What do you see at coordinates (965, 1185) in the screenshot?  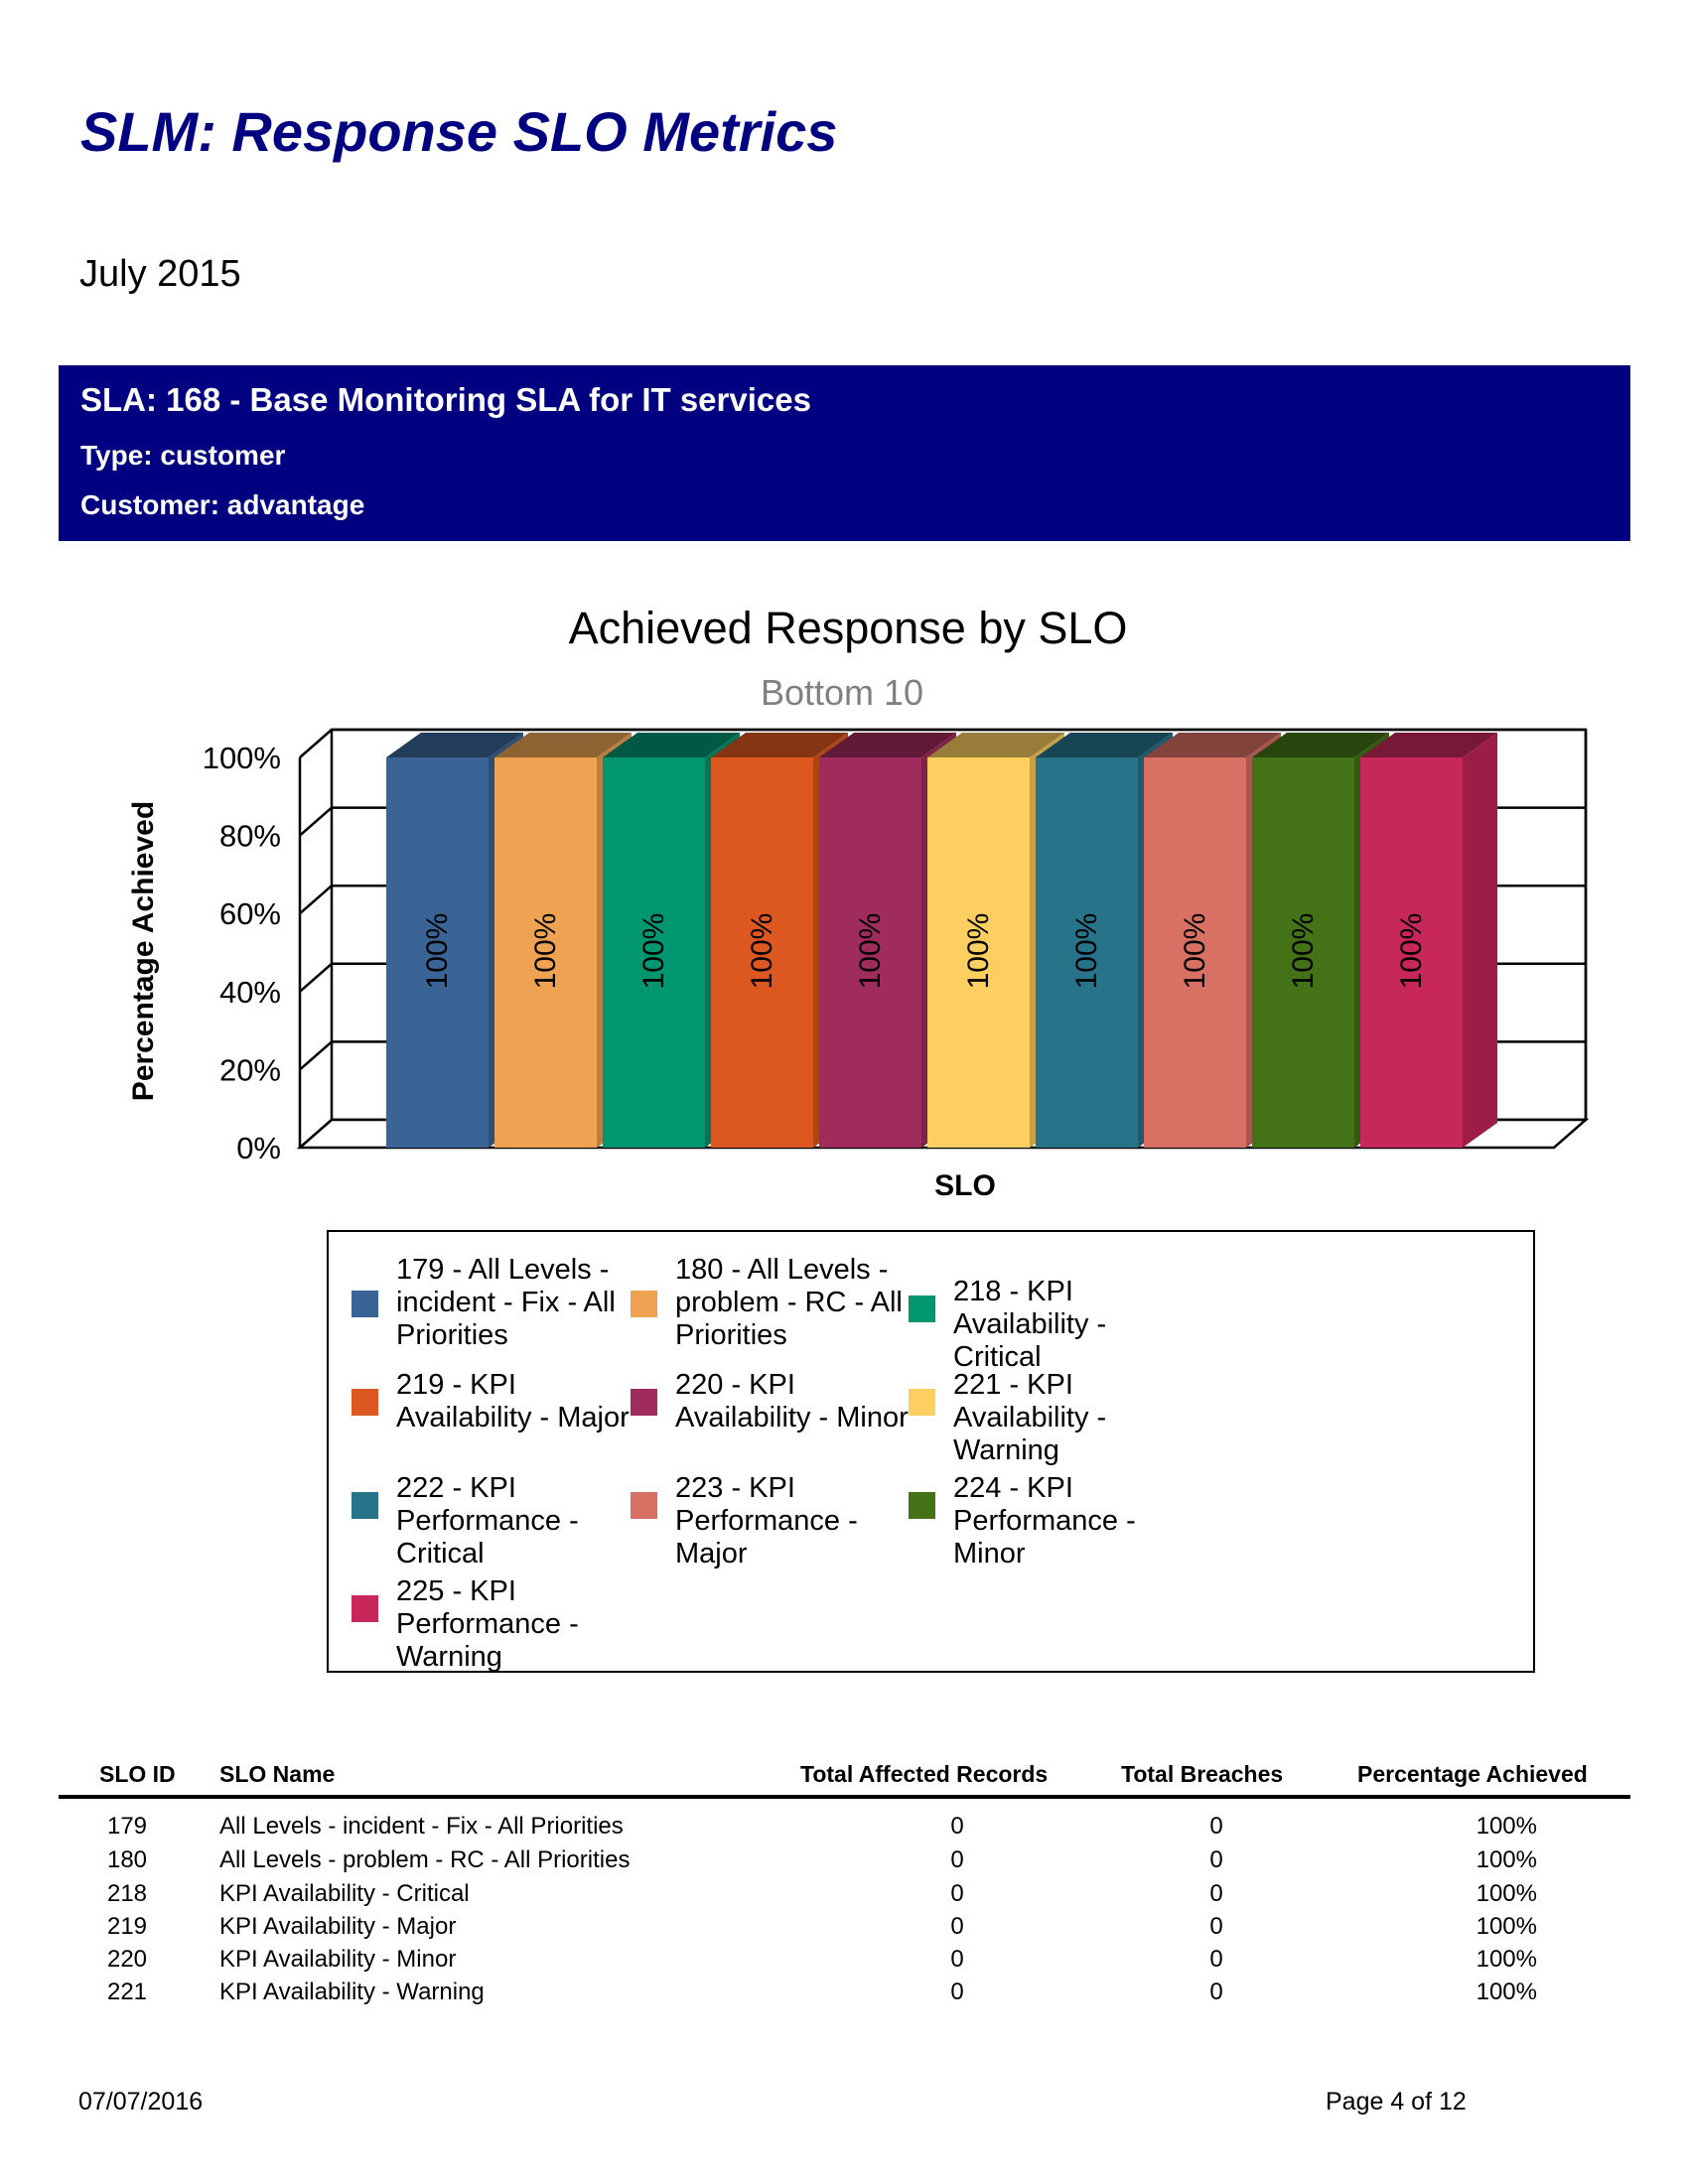 I see `x-axis-label: SLO` at bounding box center [965, 1185].